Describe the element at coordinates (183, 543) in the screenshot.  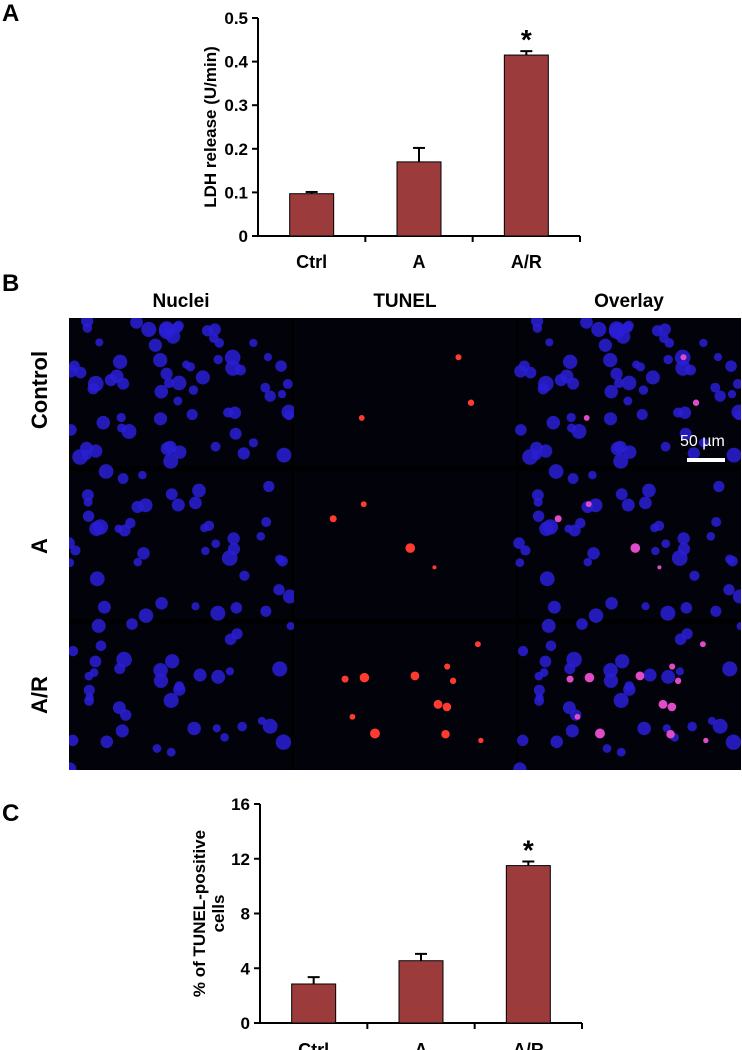
I see `micrograph-a-nuclei` at that location.